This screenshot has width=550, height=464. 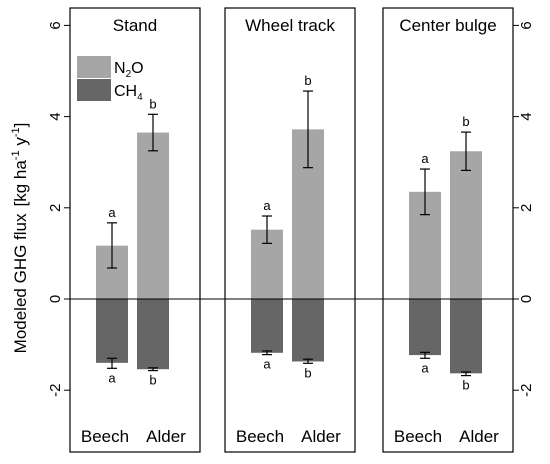 I want to click on y-axis-label-text: Modeled GHG flux, so click(x=20, y=283).